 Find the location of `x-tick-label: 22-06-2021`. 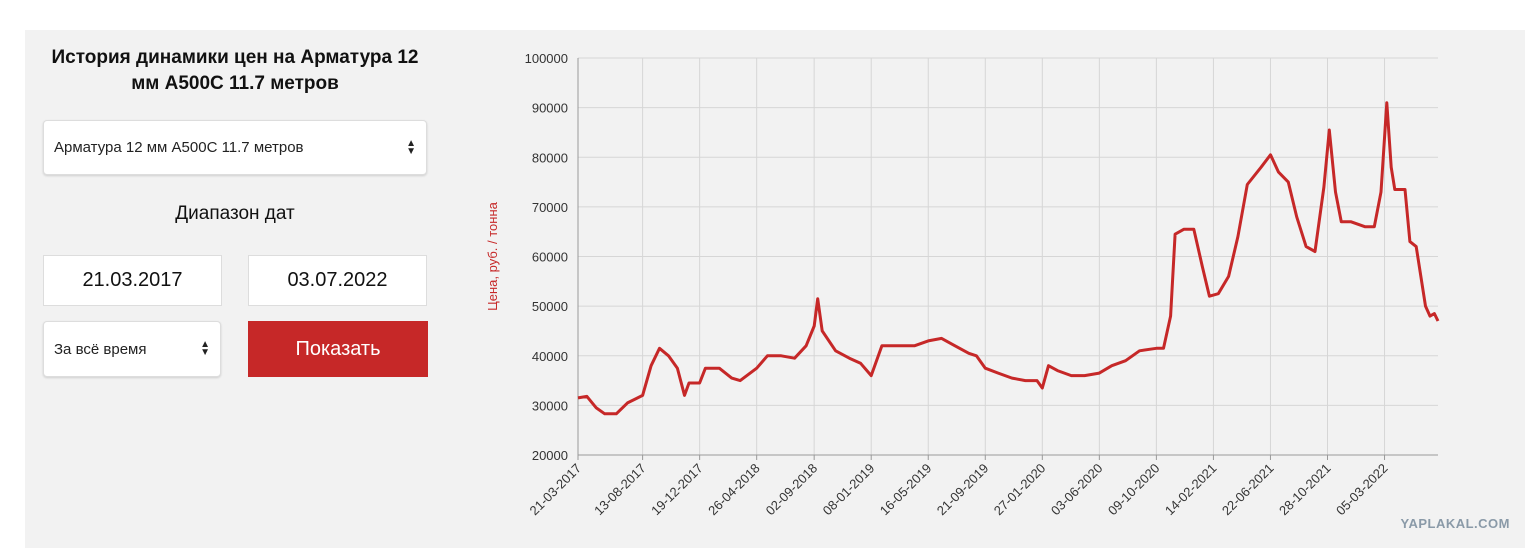

x-tick-label: 22-06-2021 is located at coordinates (1248, 490).